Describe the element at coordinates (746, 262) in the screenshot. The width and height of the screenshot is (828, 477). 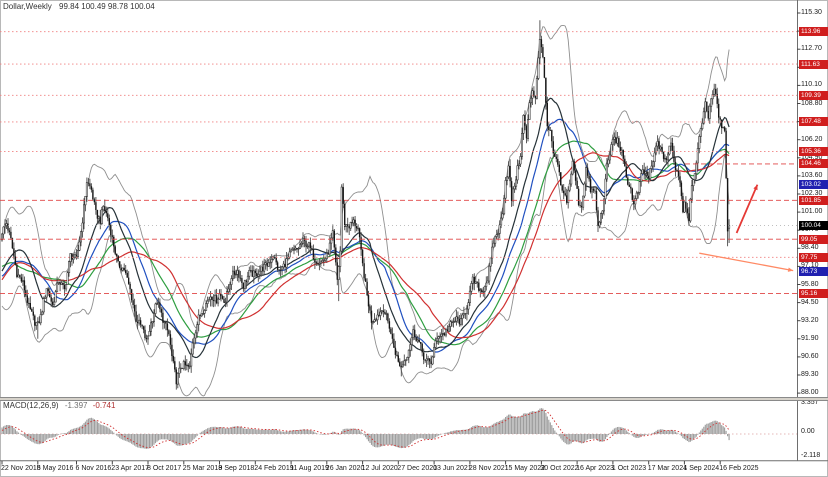
I see `bearish-projection-arrow` at that location.